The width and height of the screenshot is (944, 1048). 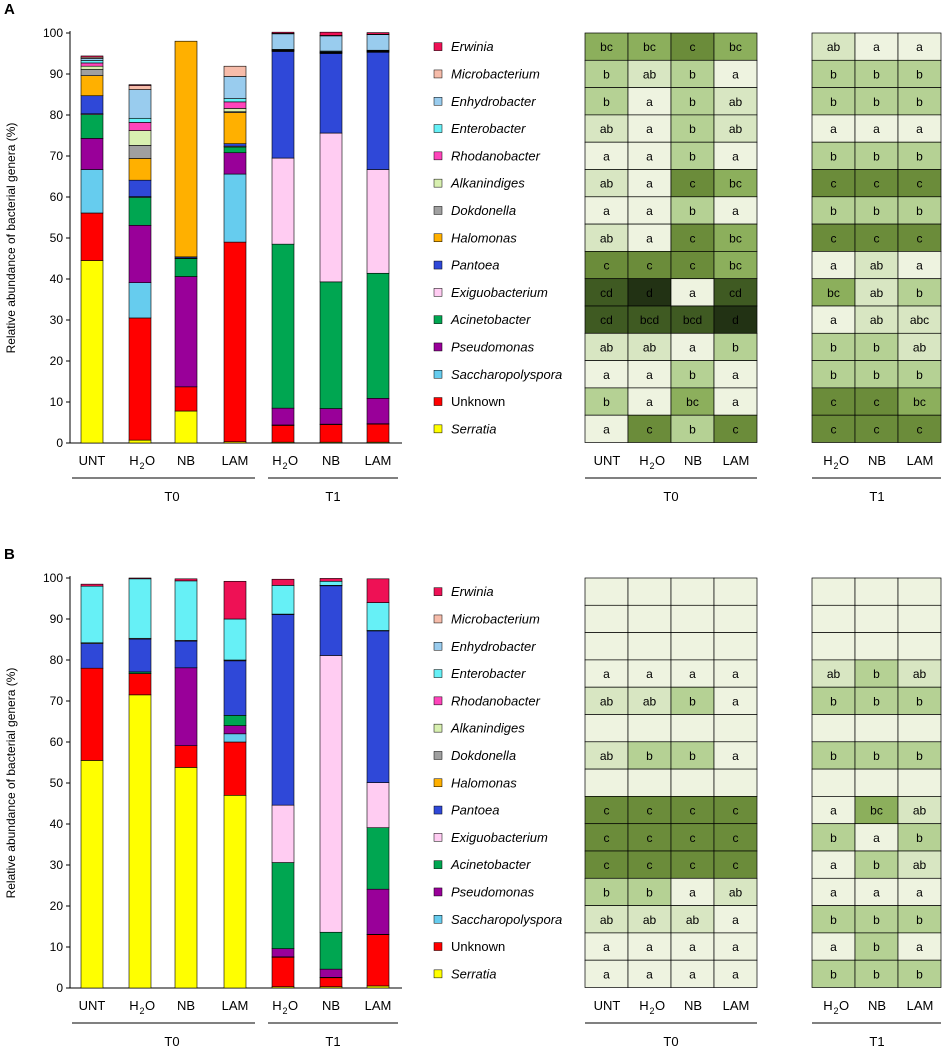 What do you see at coordinates (438, 156) in the screenshot?
I see `panel-a-legend-swatch-rhodanobacter` at bounding box center [438, 156].